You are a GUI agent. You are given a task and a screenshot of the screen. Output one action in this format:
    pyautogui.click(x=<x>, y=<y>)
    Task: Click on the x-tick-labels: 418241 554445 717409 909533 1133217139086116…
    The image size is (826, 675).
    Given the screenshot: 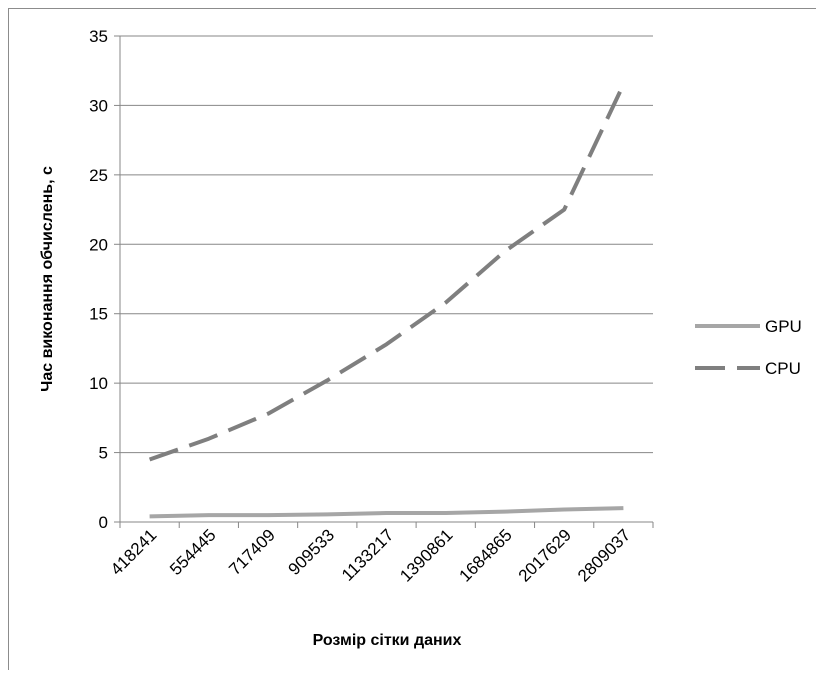 What is the action you would take?
    pyautogui.click(x=370, y=555)
    